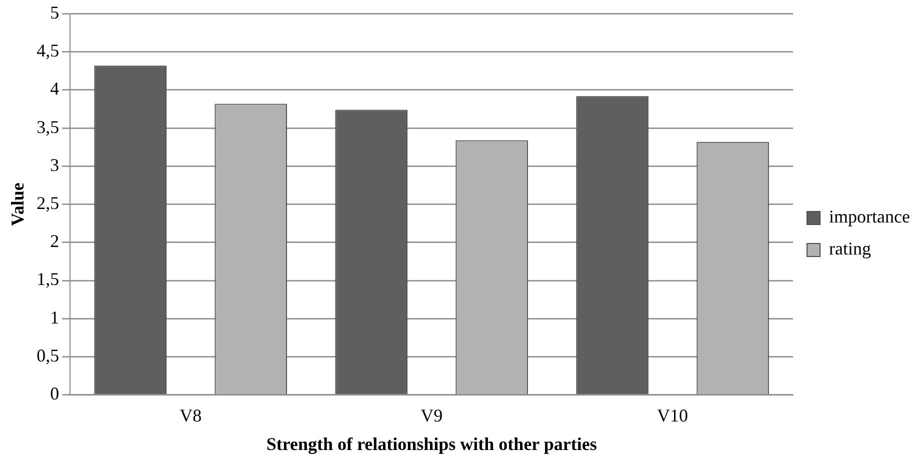  I want to click on y-axis-title: Value, so click(17, 204).